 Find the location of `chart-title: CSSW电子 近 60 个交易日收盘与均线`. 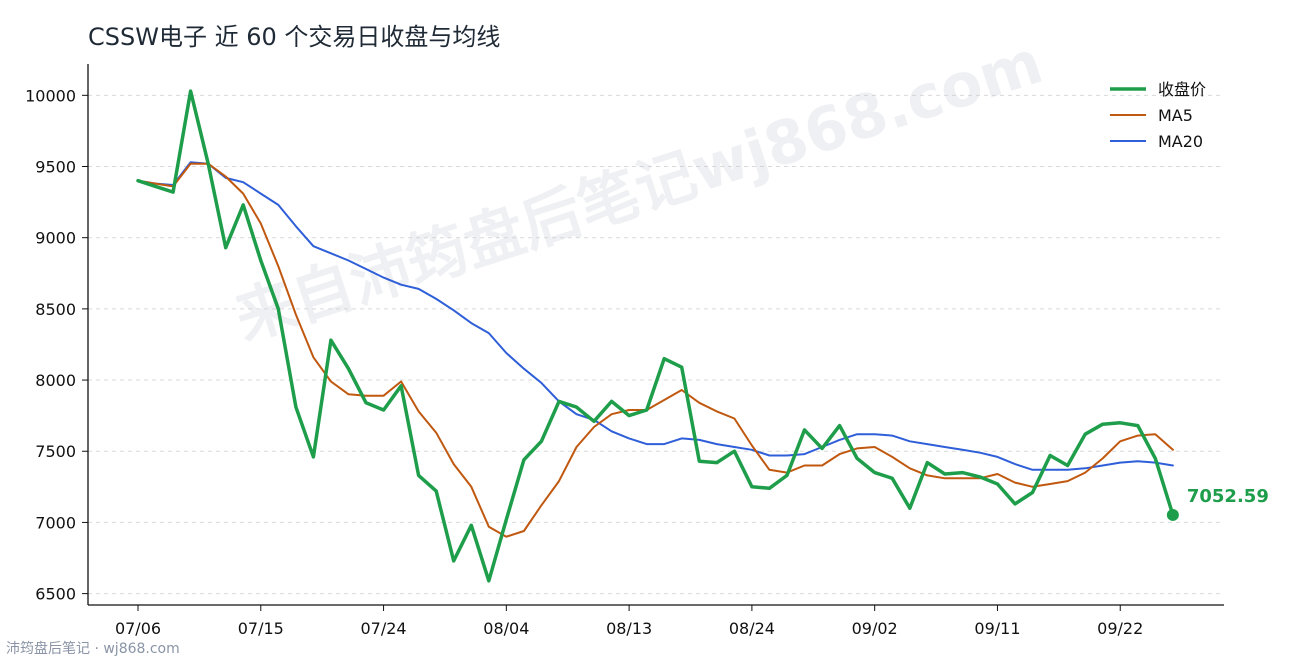

chart-title: CSSW电子 近 60 个交易日收盘与均线 is located at coordinates (294, 37).